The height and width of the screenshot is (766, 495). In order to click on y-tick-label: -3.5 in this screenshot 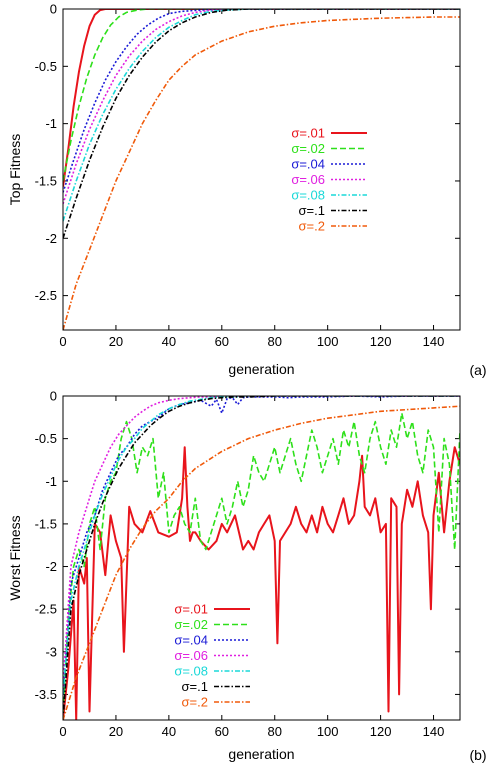, I will do `click(46, 694)`.